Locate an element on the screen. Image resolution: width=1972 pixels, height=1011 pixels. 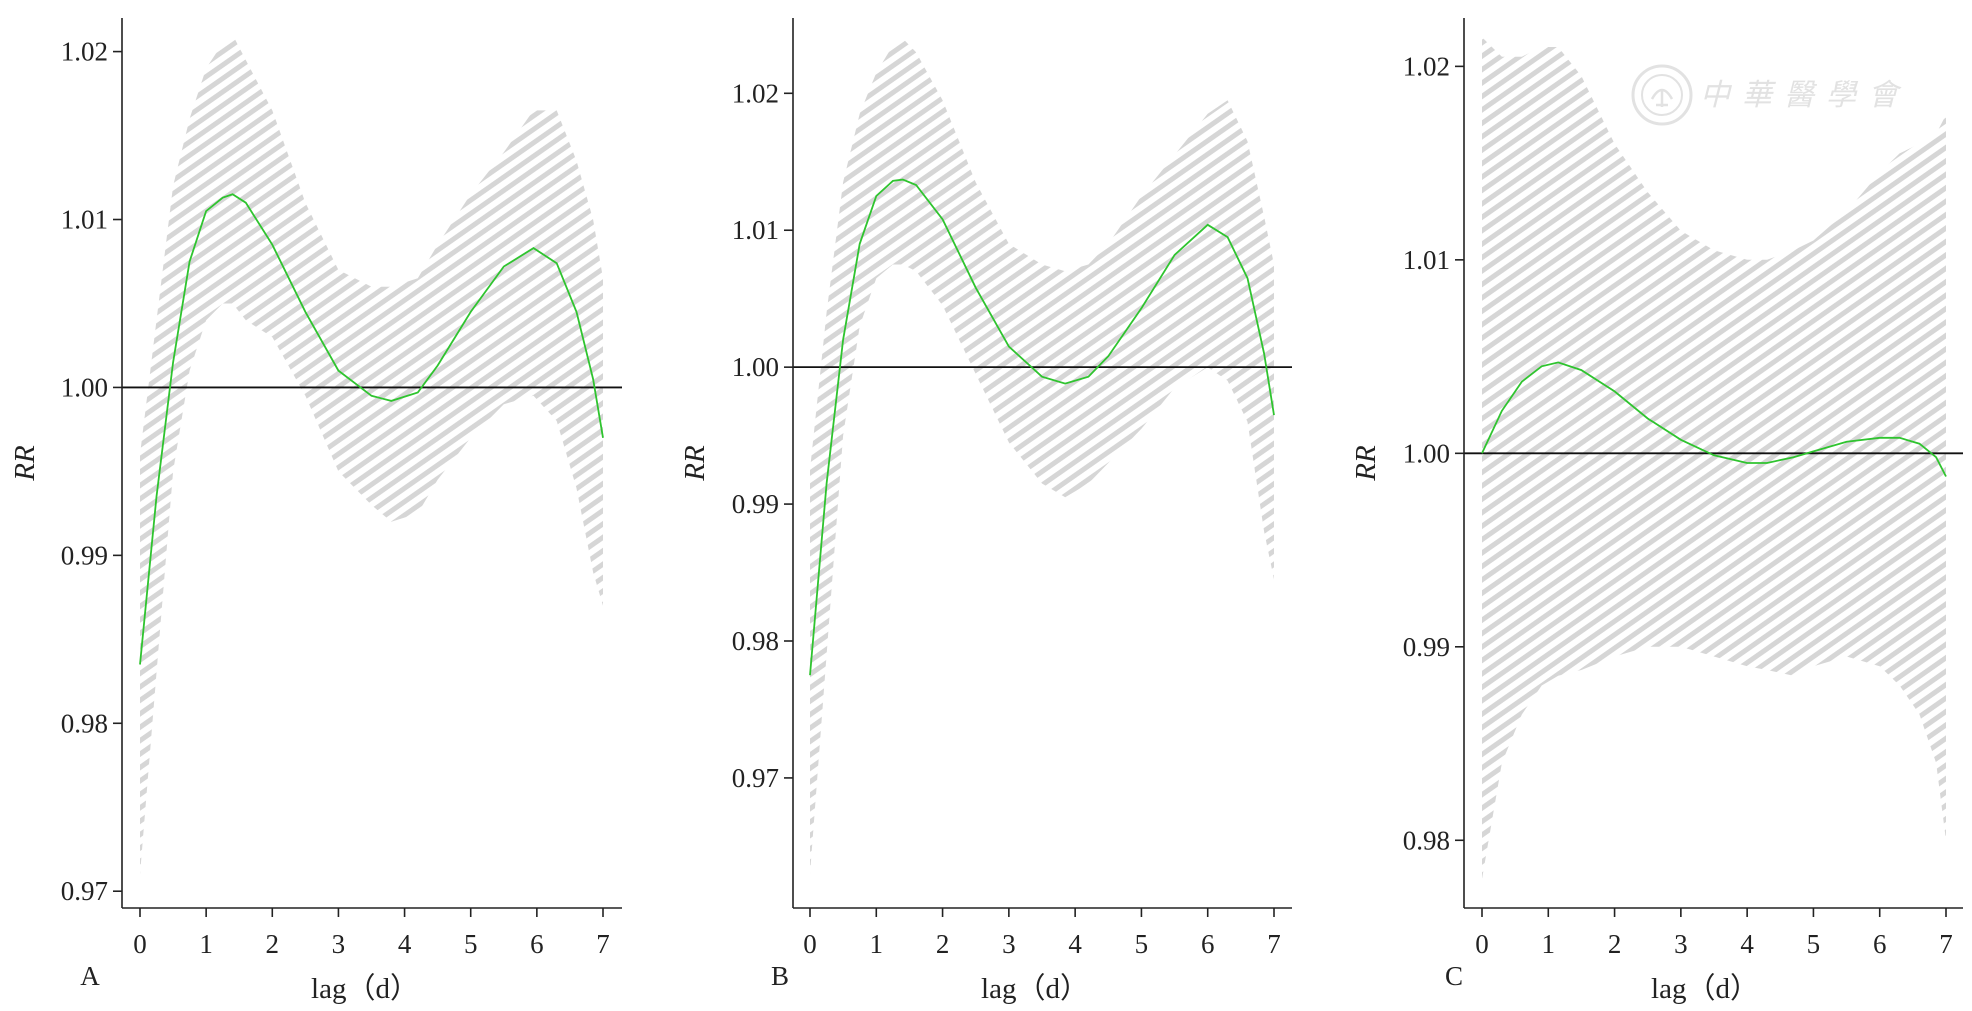
watermark: 中華醫學會 is located at coordinates (1770, 95).